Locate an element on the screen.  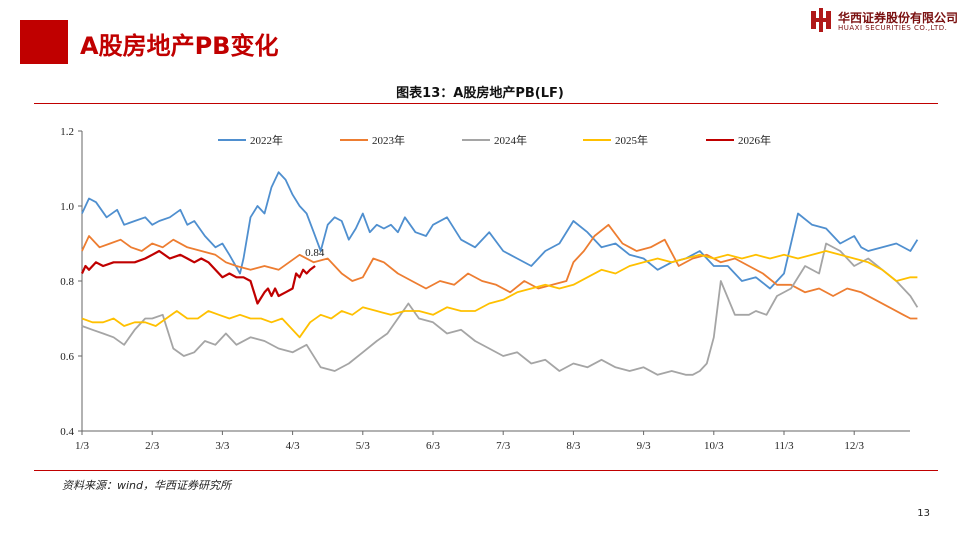
top-divider is located at coordinates (486, 103).